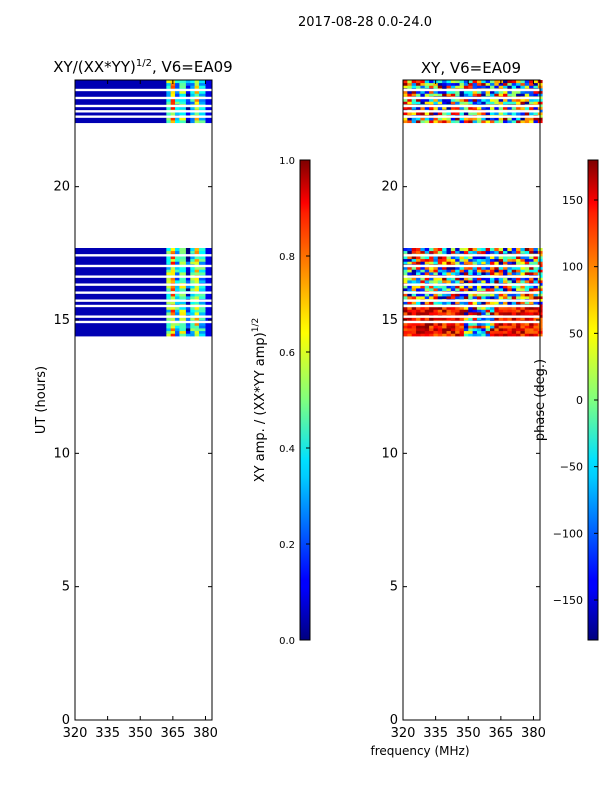  What do you see at coordinates (287, 161) in the screenshot?
I see `colorbar-tick-label: 1.0` at bounding box center [287, 161].